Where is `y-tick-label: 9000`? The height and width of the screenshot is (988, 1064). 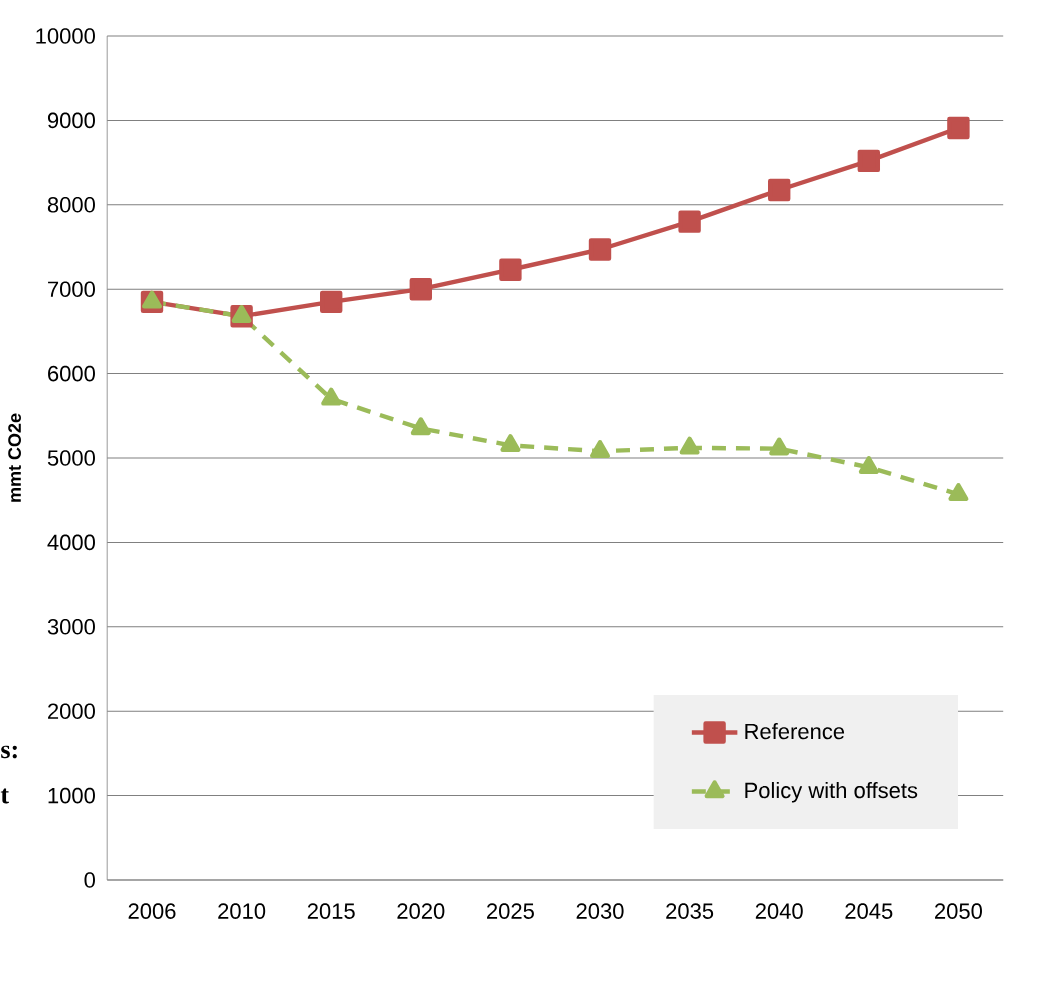
y-tick-label: 9000 is located at coordinates (71, 120).